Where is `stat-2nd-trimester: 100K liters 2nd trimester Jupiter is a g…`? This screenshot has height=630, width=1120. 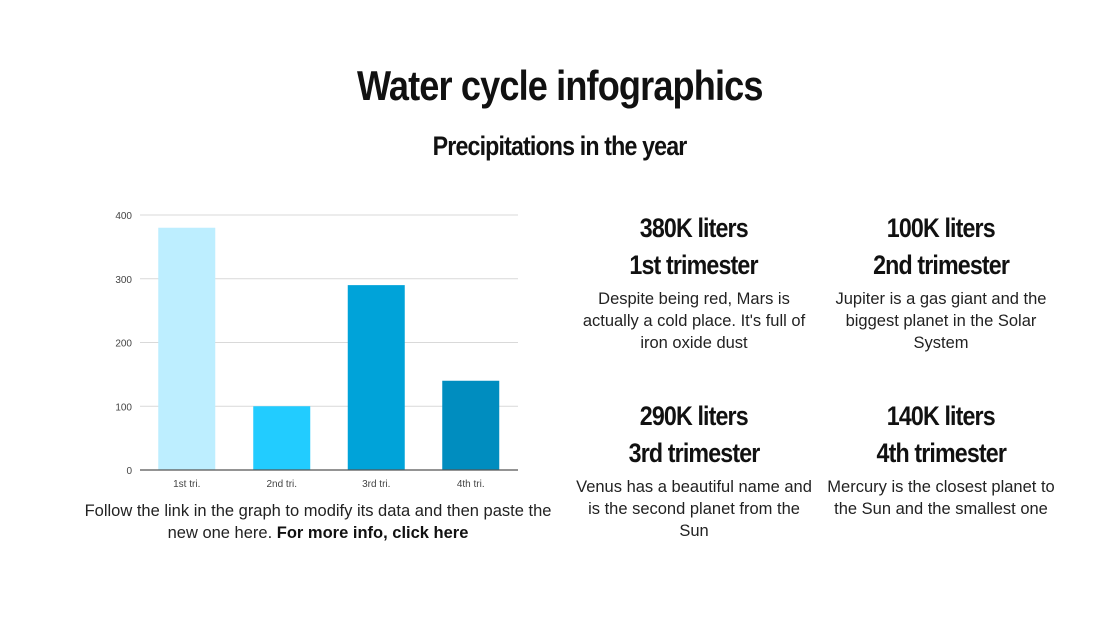
stat-2nd-trimester: 100K liters 2nd trimester Jupiter is a g… is located at coordinates (941, 282).